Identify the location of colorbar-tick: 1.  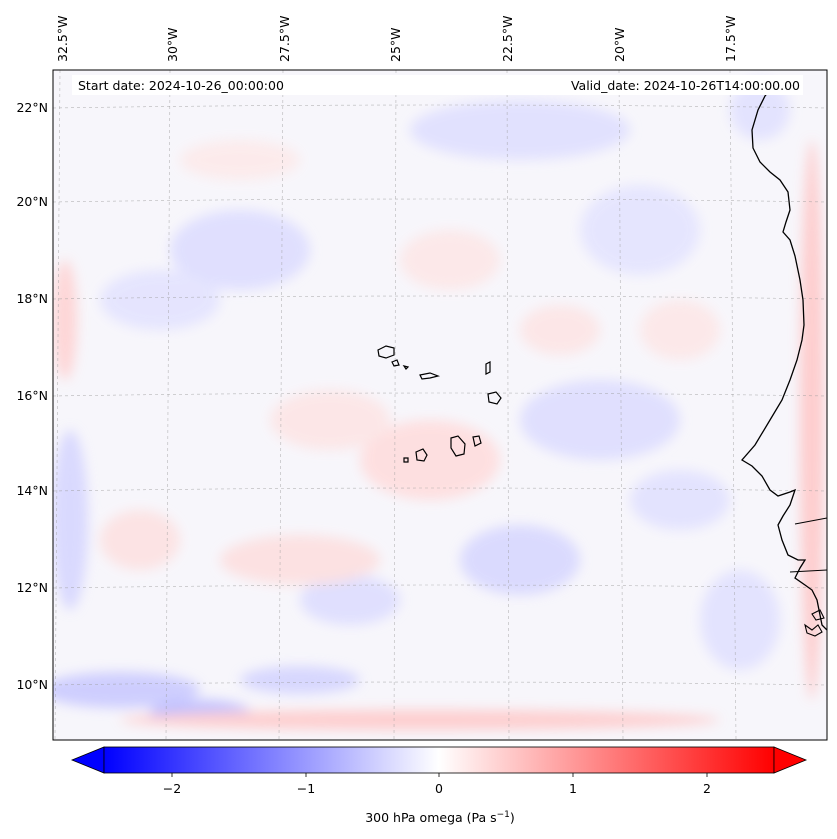
(573, 788).